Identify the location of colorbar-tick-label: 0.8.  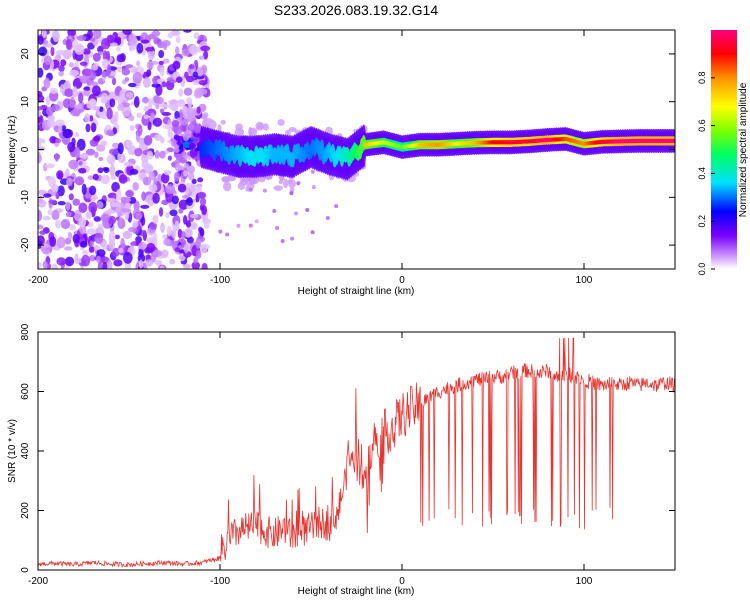
(702, 78).